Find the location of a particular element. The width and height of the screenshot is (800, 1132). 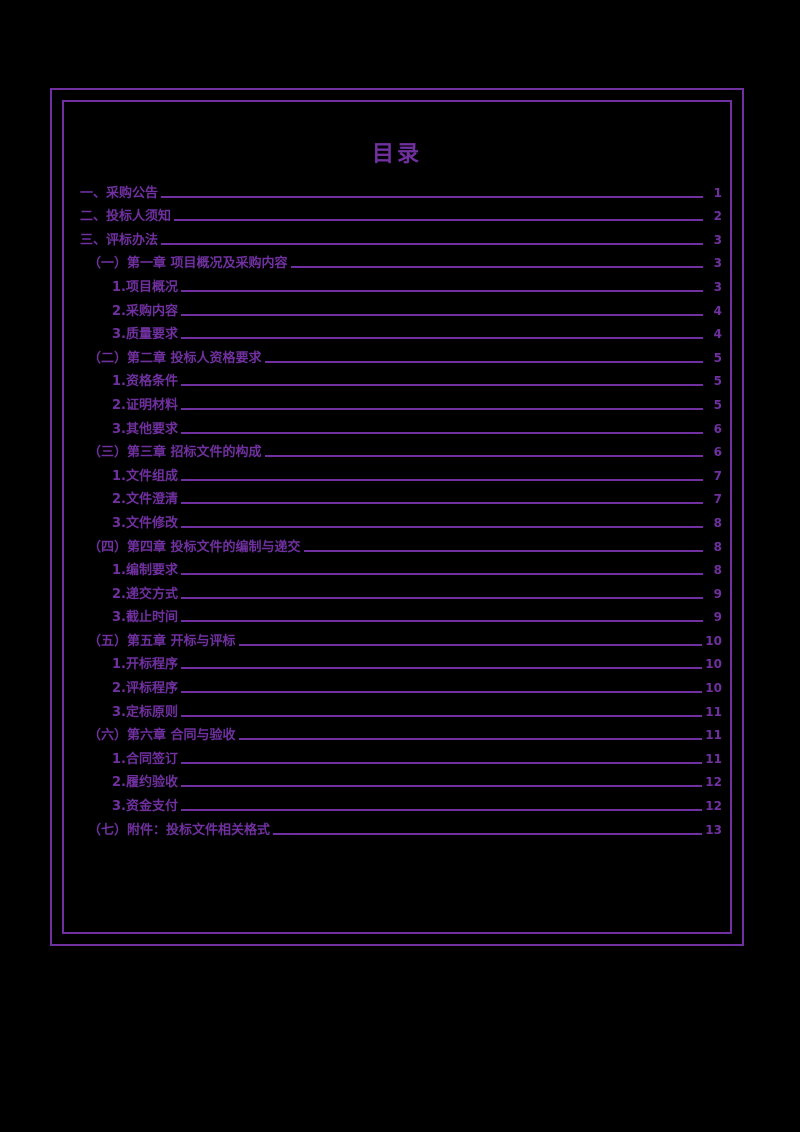

toc-entry-label: 3.质量要求 is located at coordinates (145, 335).